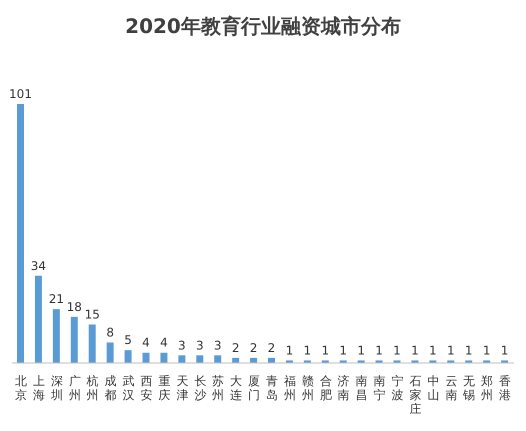  I want to click on chart-title: 2020年教育行业融资城市分布, so click(263, 26).